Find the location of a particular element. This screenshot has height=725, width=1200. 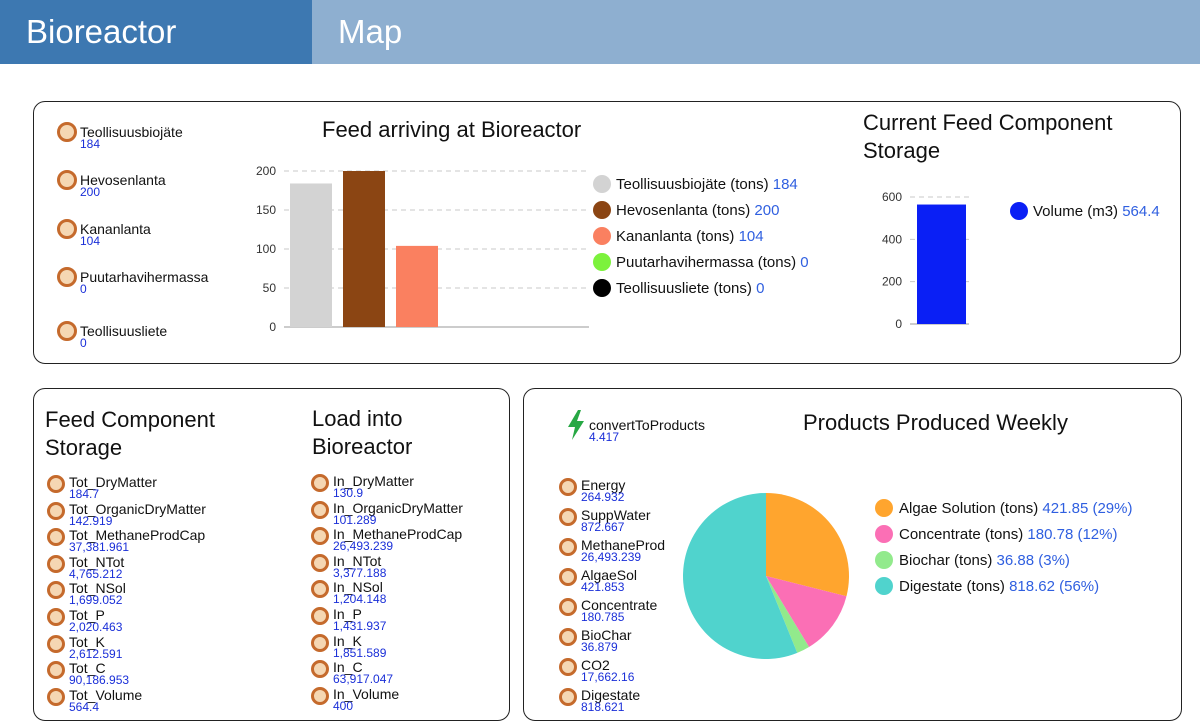

y-tick-label: 150 is located at coordinates (266, 210).